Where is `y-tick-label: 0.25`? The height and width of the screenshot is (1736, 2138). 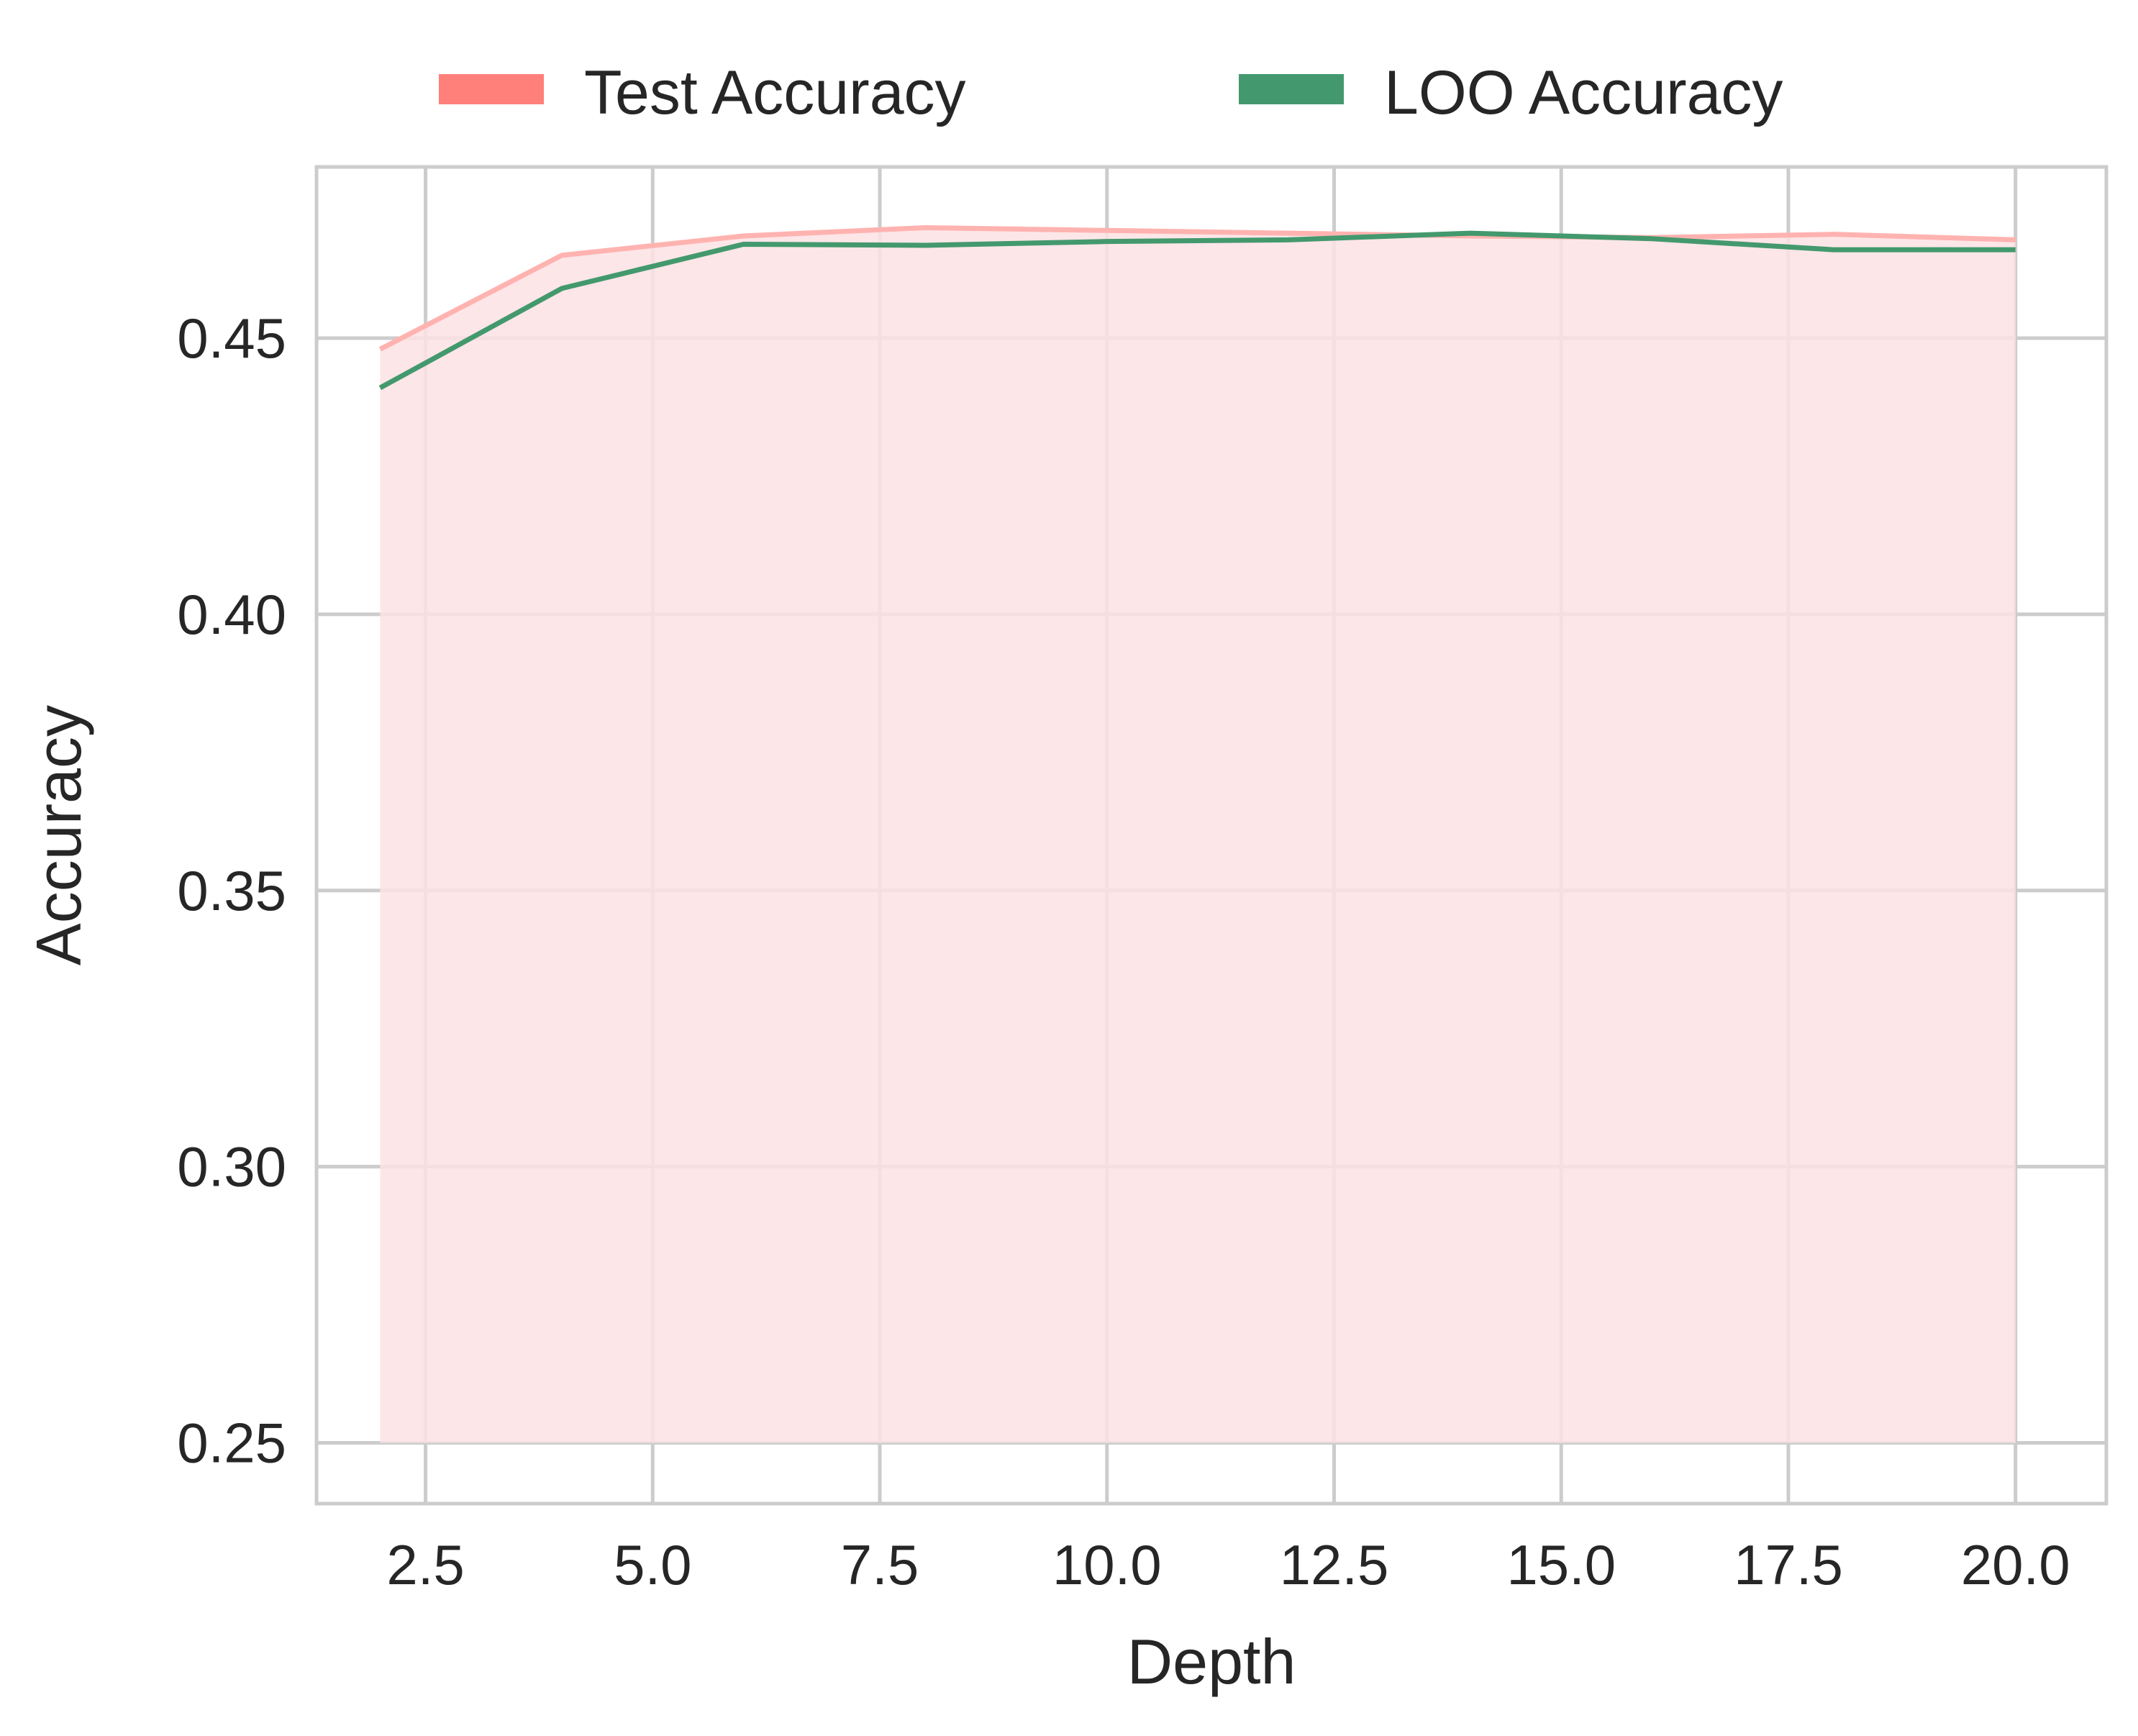 y-tick-label: 0.25 is located at coordinates (232, 1444).